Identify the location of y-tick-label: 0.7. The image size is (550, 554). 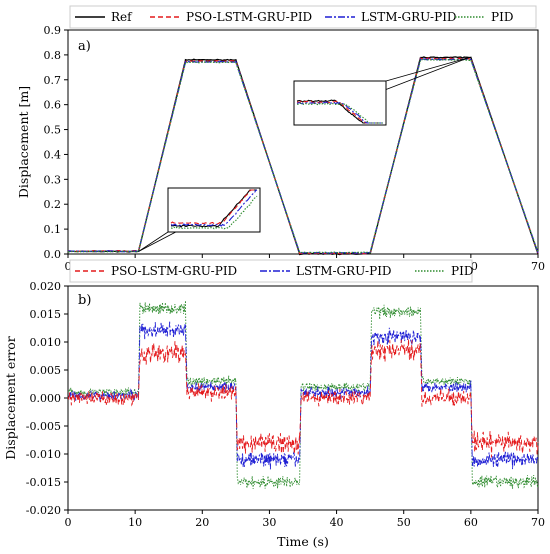
(53, 80).